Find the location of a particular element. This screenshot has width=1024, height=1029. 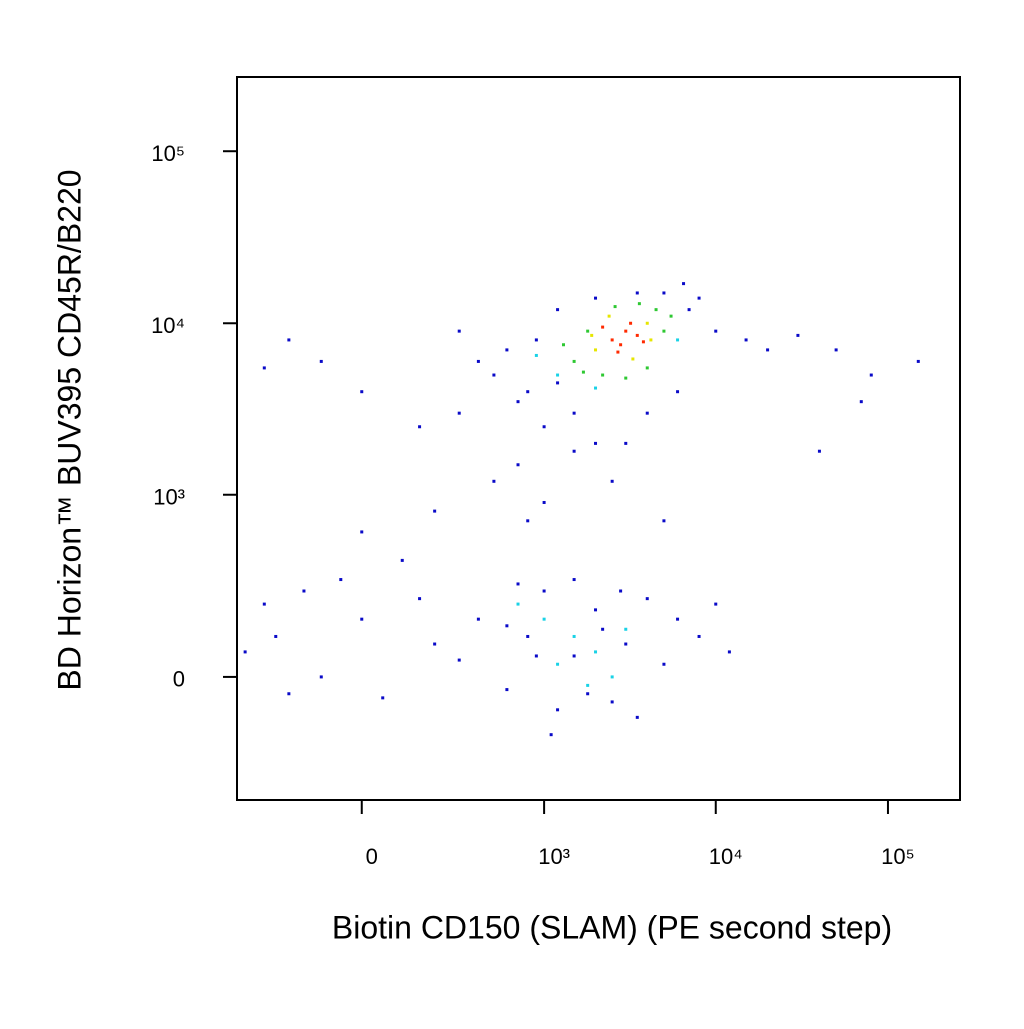

x-tick-label: 10³ is located at coordinates (554, 856).